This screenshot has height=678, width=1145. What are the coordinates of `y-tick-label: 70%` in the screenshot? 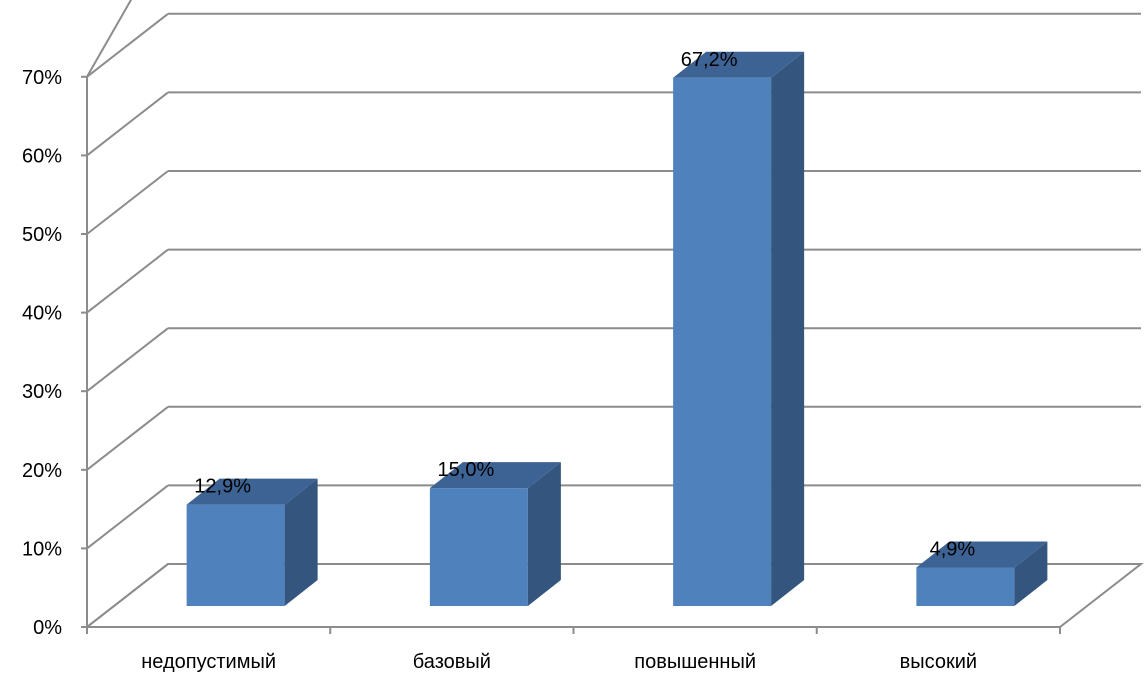 It's located at (42, 78).